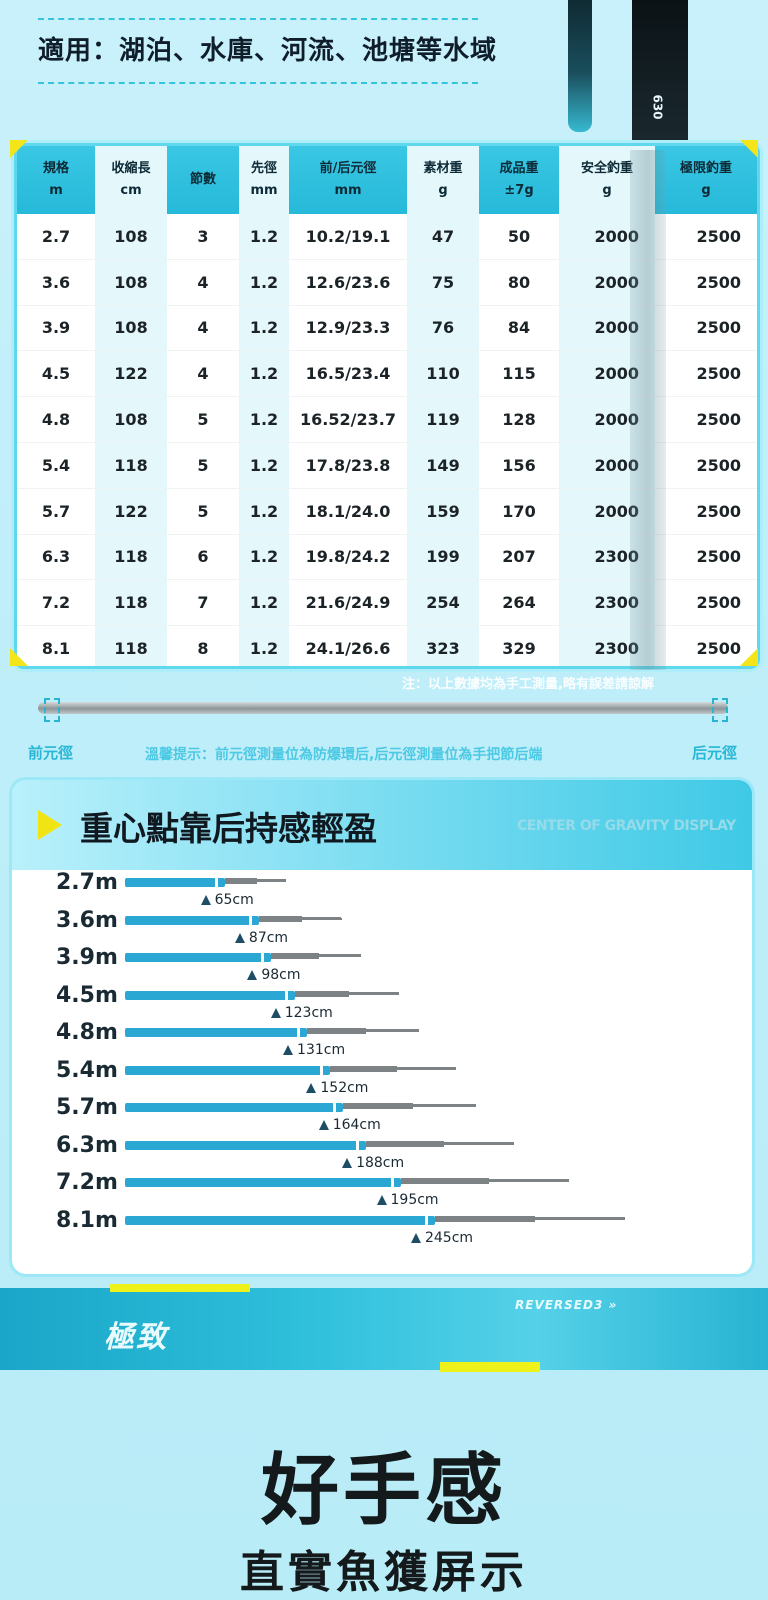 The image size is (768, 1600). Describe the element at coordinates (136, 1337) in the screenshot. I see `brand-logo: 極致` at that location.